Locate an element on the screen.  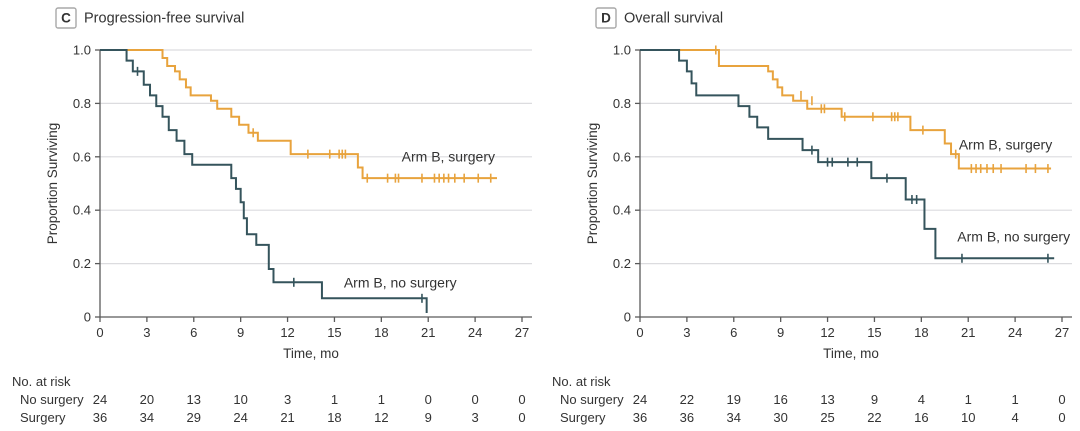
risk-count: 12 is located at coordinates (381, 417).